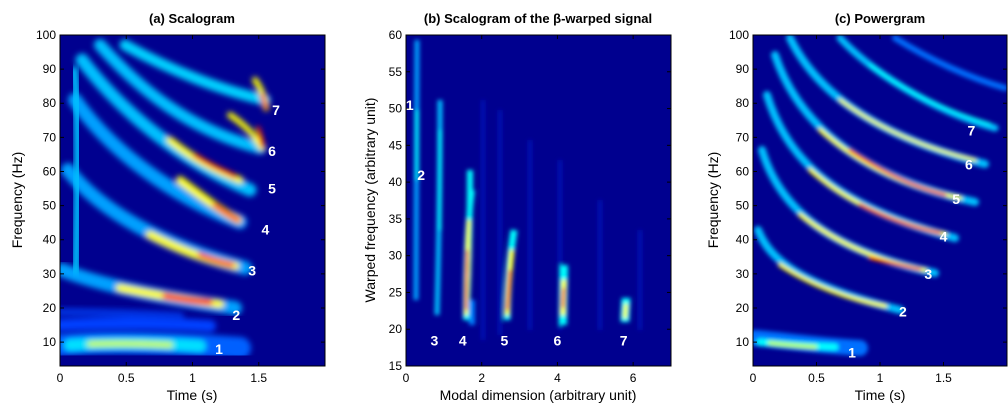  I want to click on panel-c-mode-labels: 1 2 3 4 5 6 7, so click(911, 242).